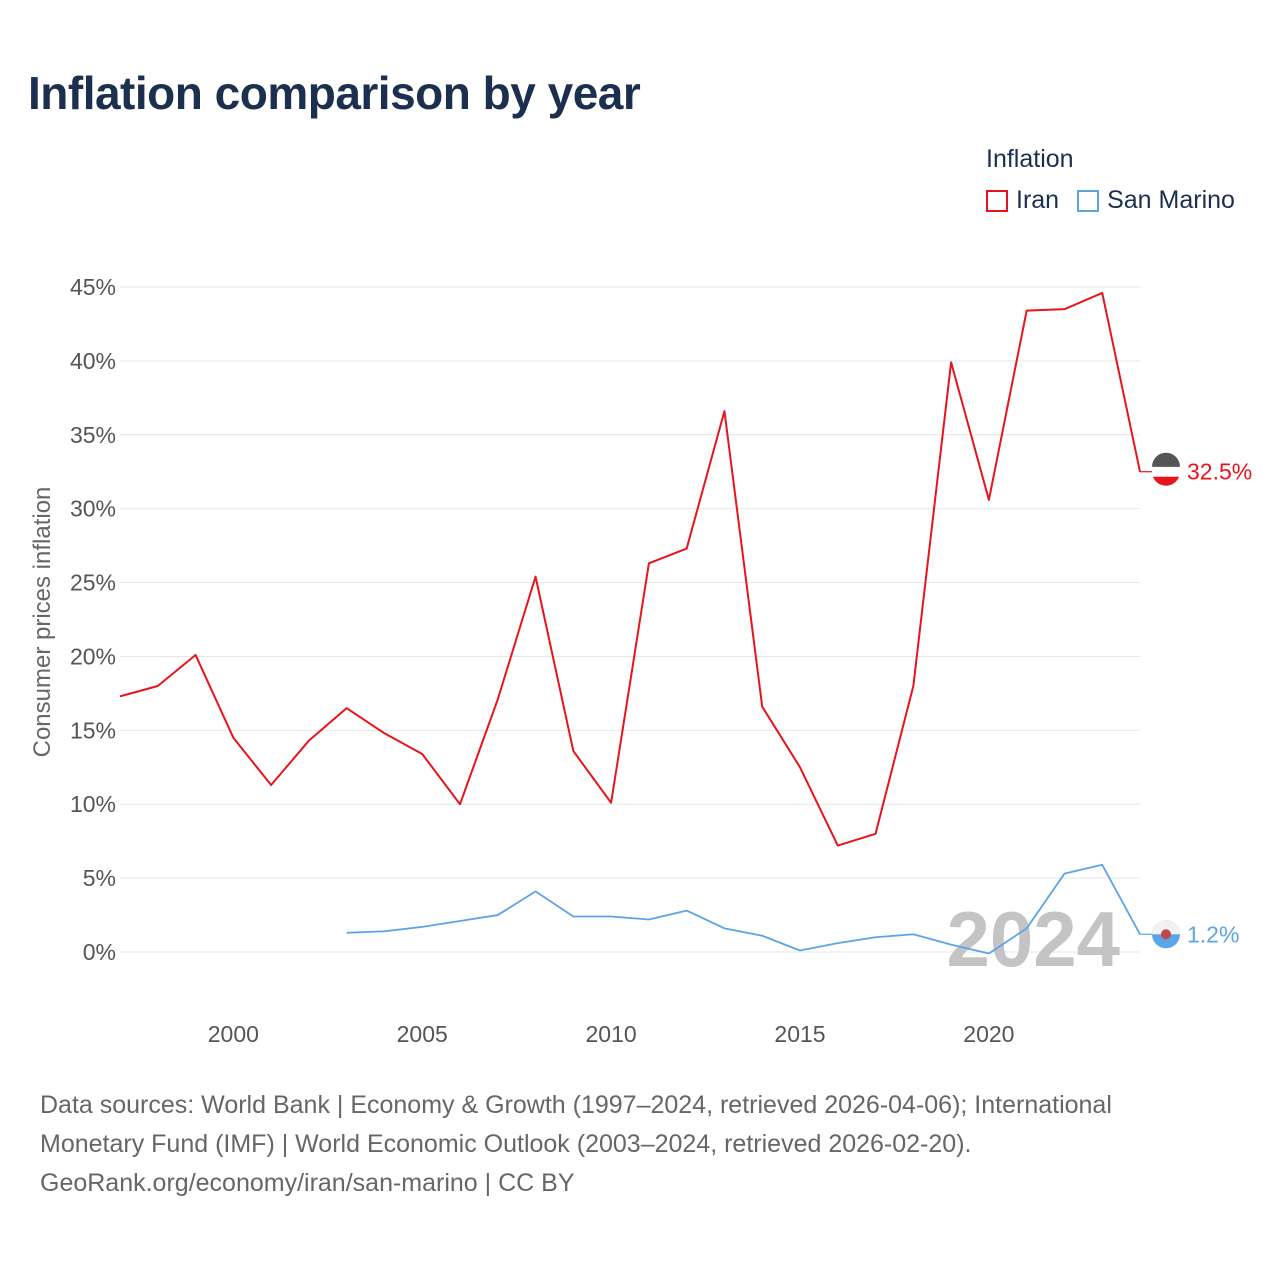 The height and width of the screenshot is (1280, 1280). I want to click on x-tick-label: 2010, so click(611, 1034).